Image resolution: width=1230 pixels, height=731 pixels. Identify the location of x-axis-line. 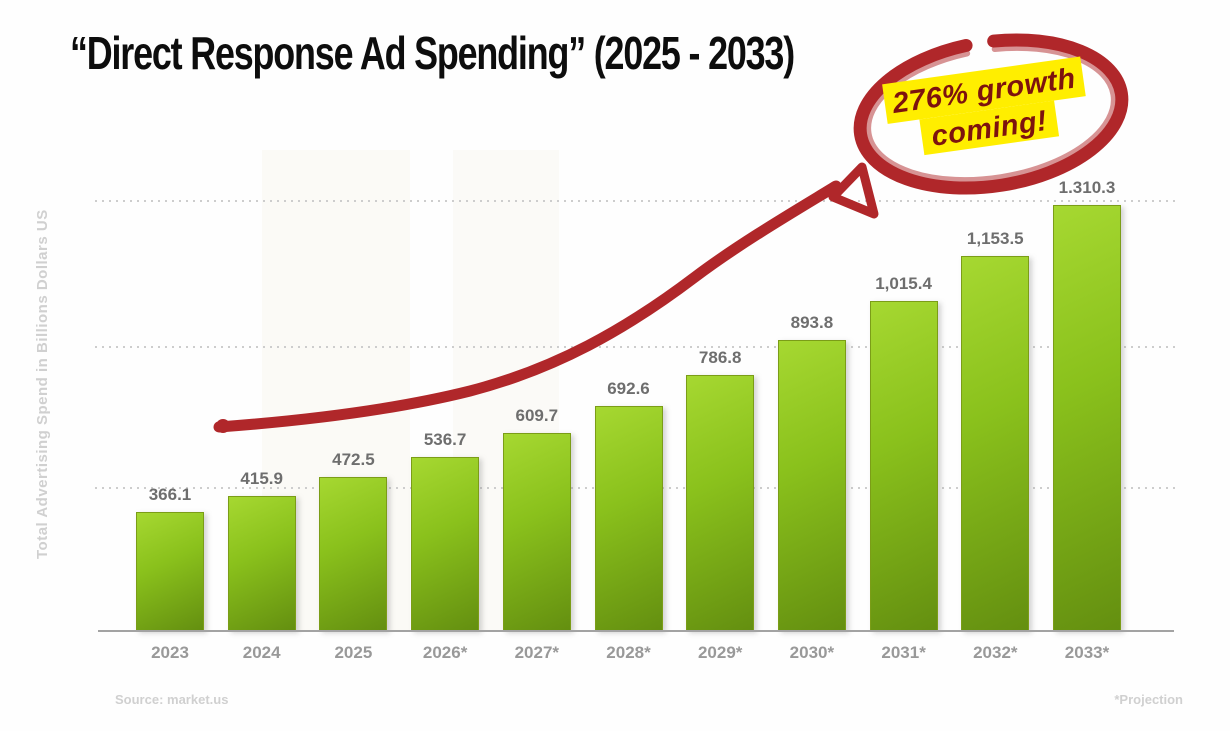
(636, 631).